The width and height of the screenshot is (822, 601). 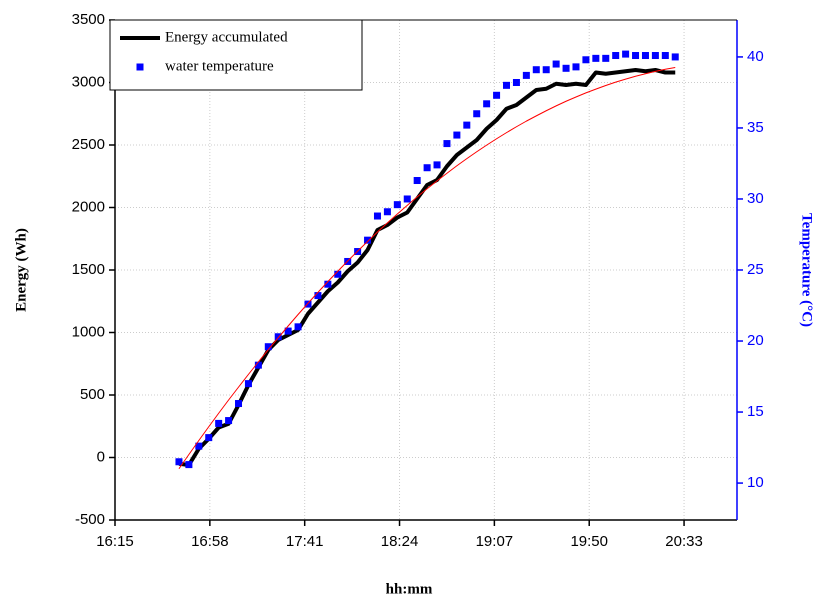 I want to click on y2-tick-label: 25, so click(x=755, y=269).